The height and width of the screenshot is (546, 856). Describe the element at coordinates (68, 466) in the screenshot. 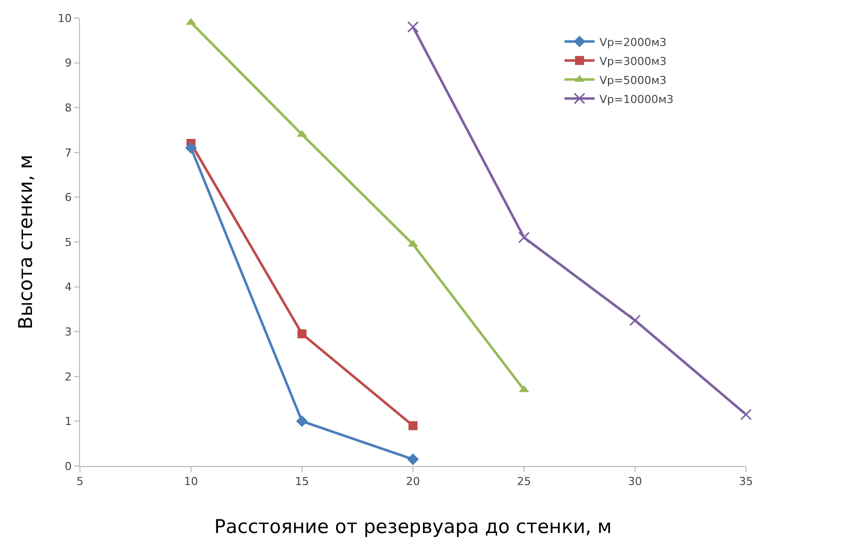

I see `y-tick-label: 0` at that location.